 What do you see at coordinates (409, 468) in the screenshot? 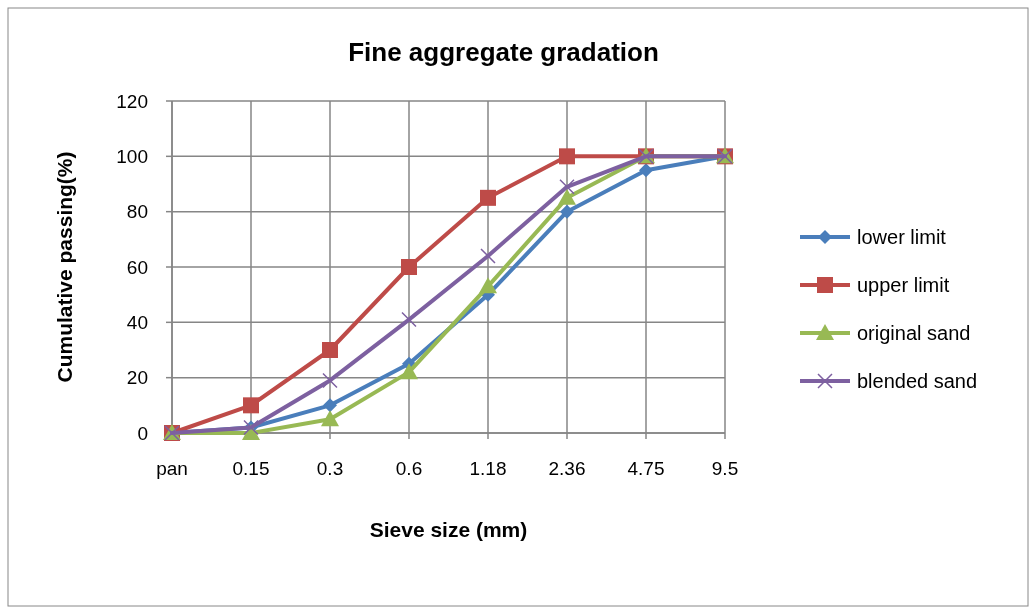
I see `x-tick-label: 0.6` at bounding box center [409, 468].